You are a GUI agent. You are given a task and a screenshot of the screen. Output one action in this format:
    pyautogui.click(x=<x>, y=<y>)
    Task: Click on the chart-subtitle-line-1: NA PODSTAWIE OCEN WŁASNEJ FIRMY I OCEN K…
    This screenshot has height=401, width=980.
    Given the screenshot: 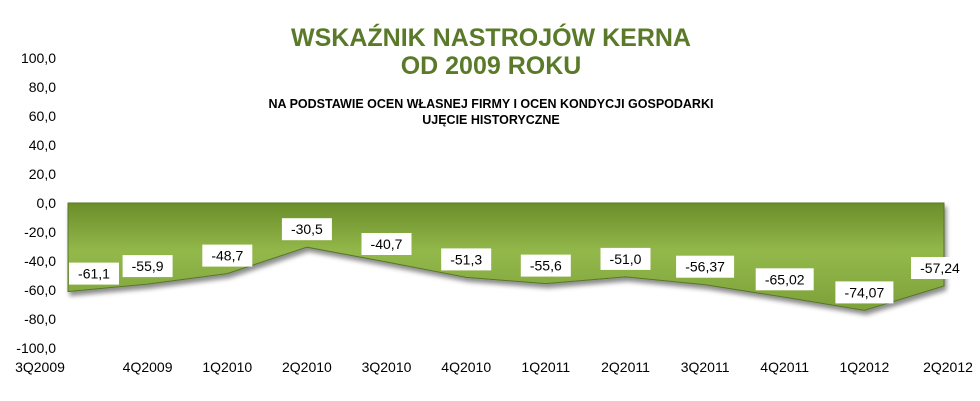 What is the action you would take?
    pyautogui.click(x=491, y=104)
    